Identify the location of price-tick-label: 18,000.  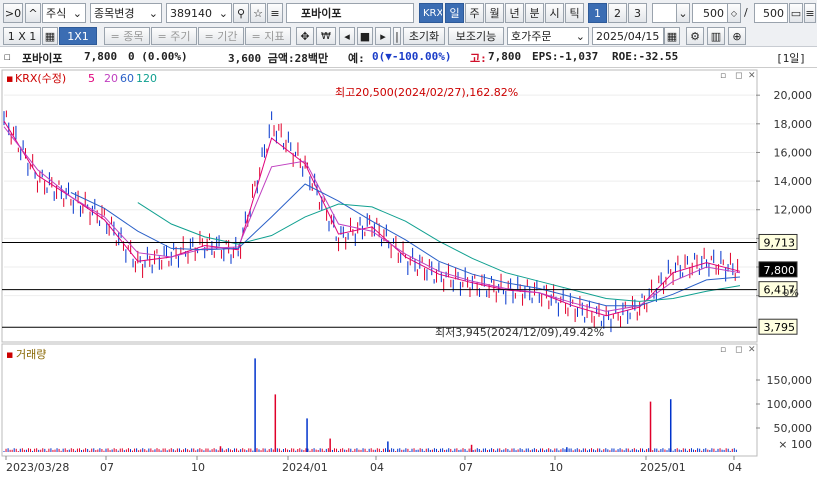
(793, 124).